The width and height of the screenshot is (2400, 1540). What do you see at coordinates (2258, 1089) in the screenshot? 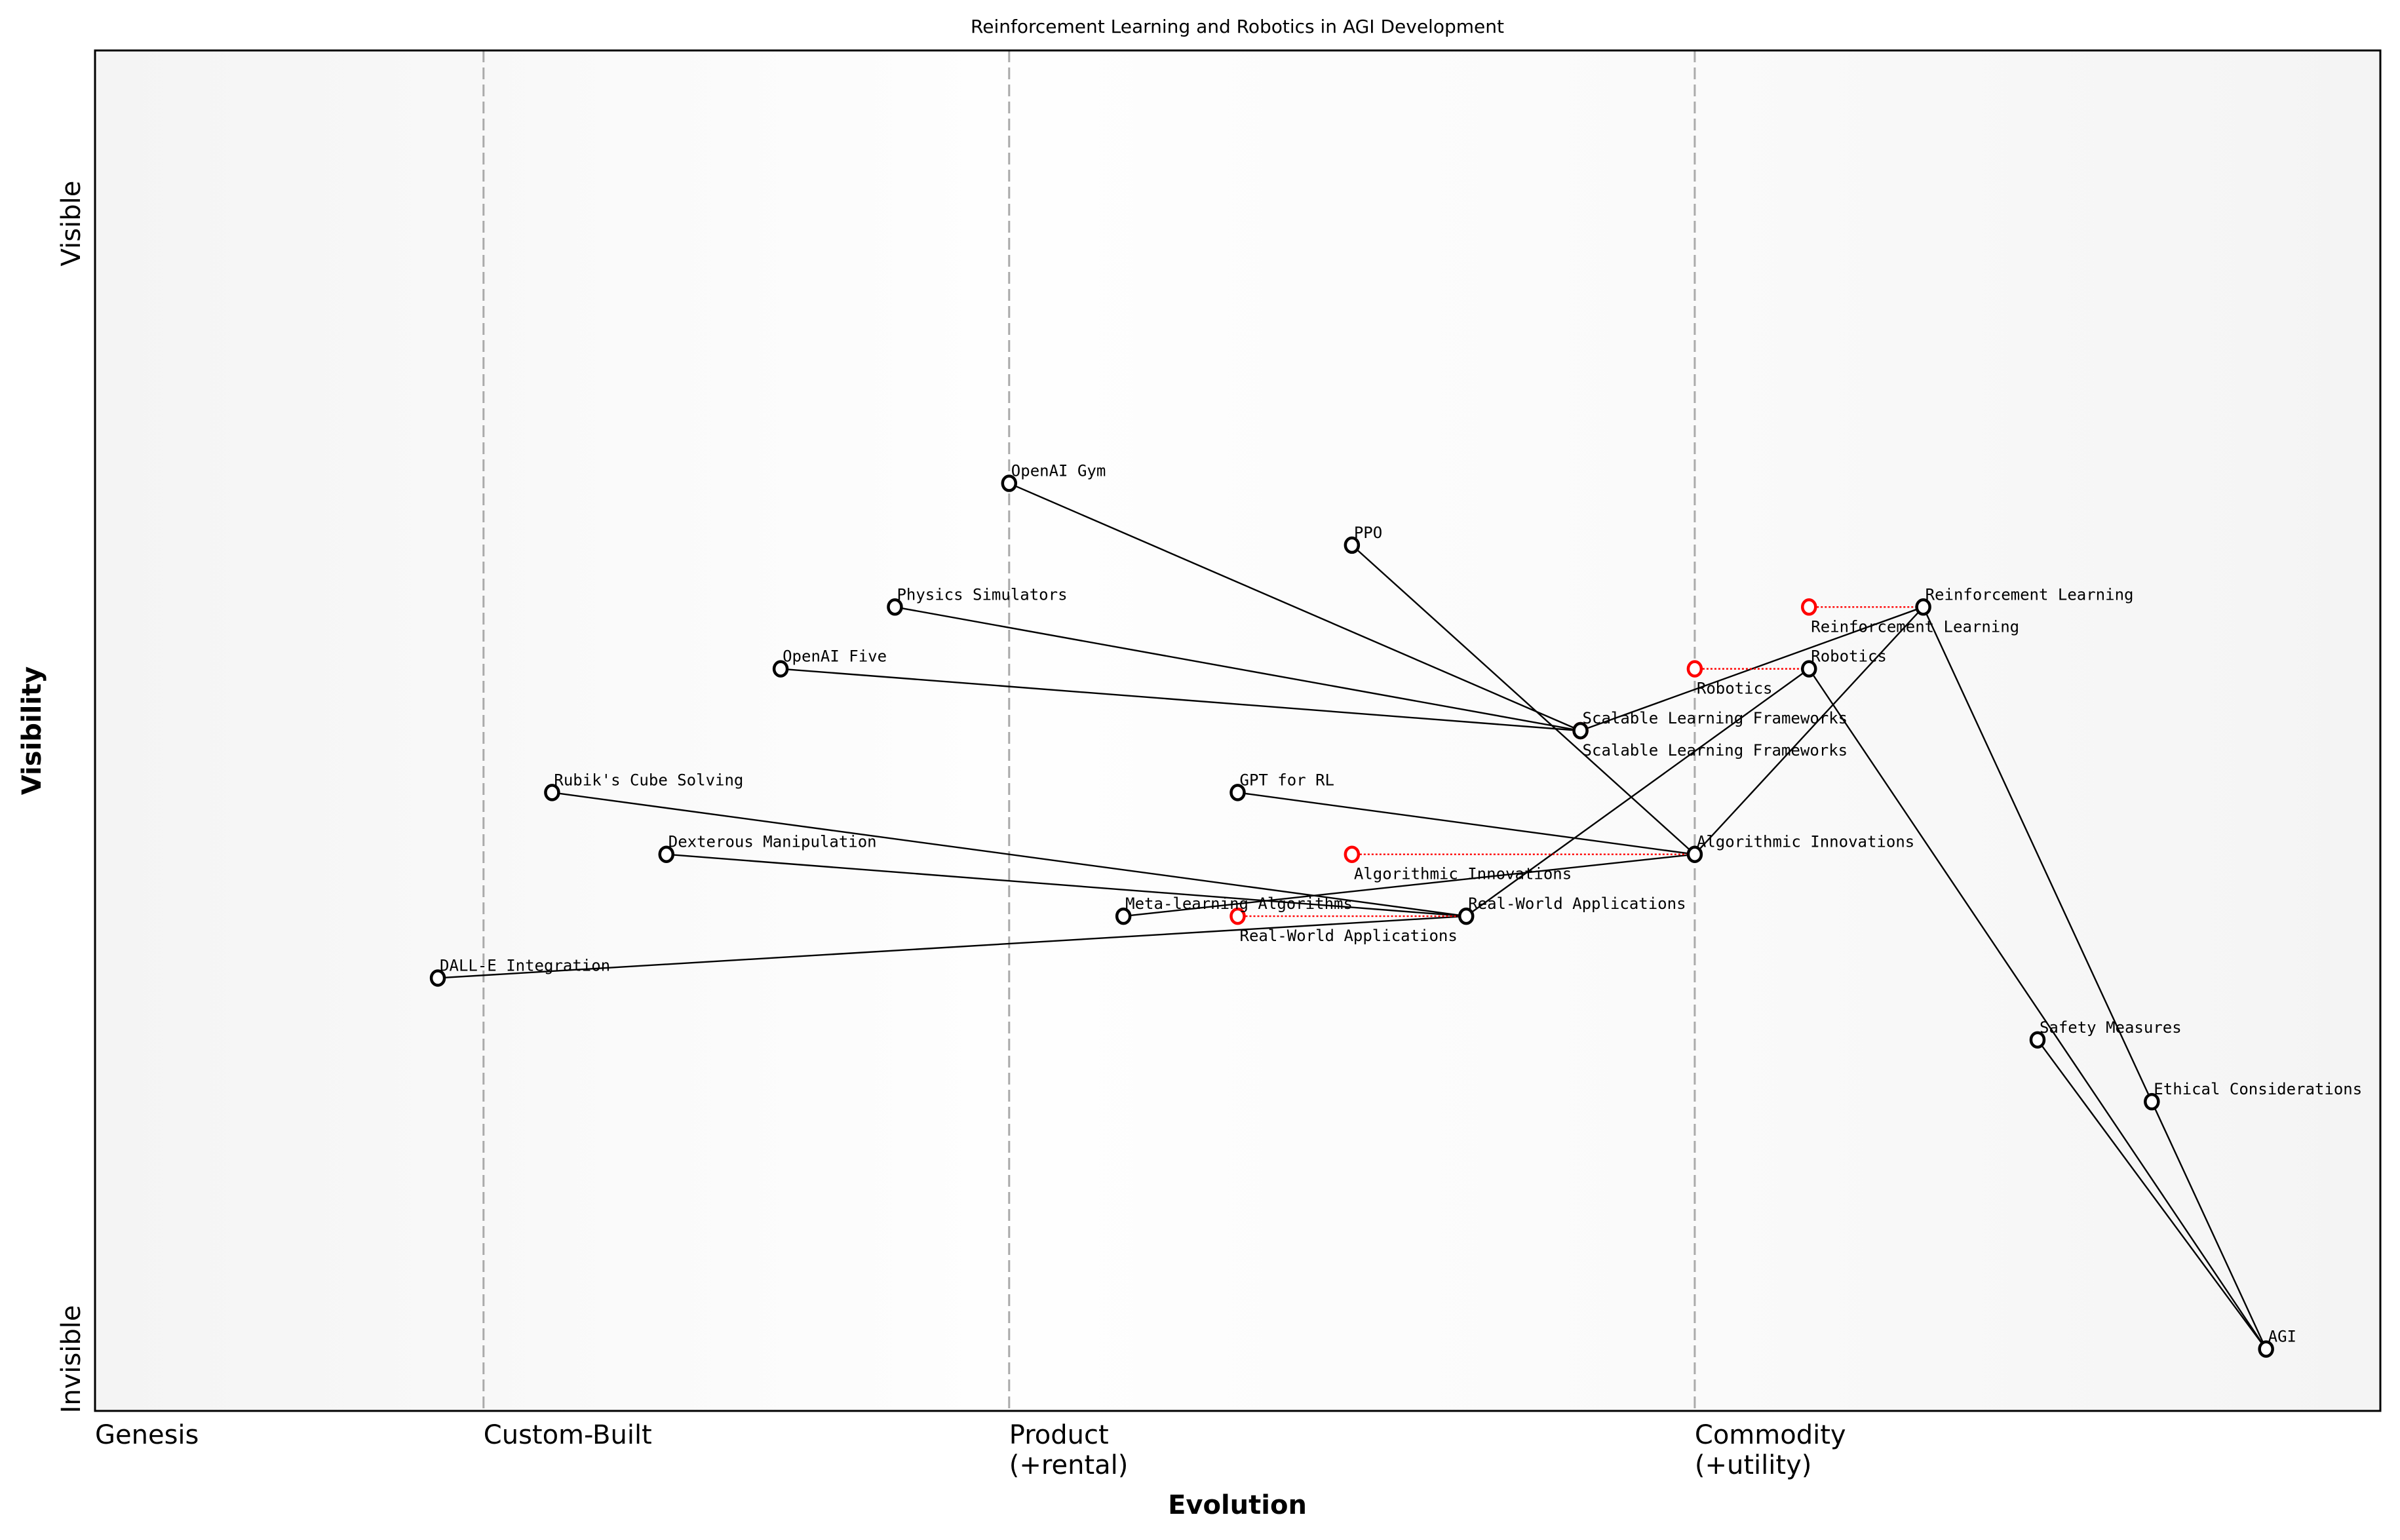
I see `component-label: Ethical Considerations` at bounding box center [2258, 1089].